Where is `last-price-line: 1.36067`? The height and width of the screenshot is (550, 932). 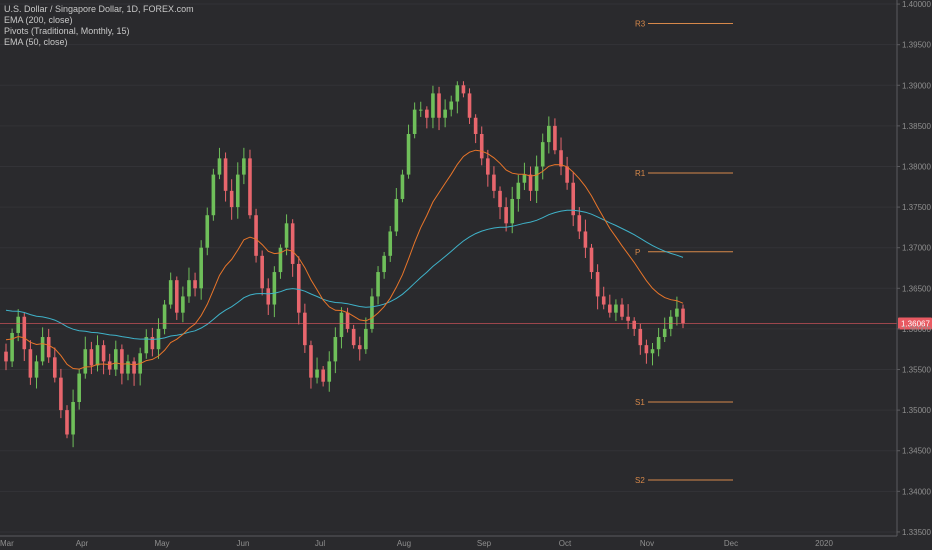
last-price-line: 1.36067 is located at coordinates (466, 323).